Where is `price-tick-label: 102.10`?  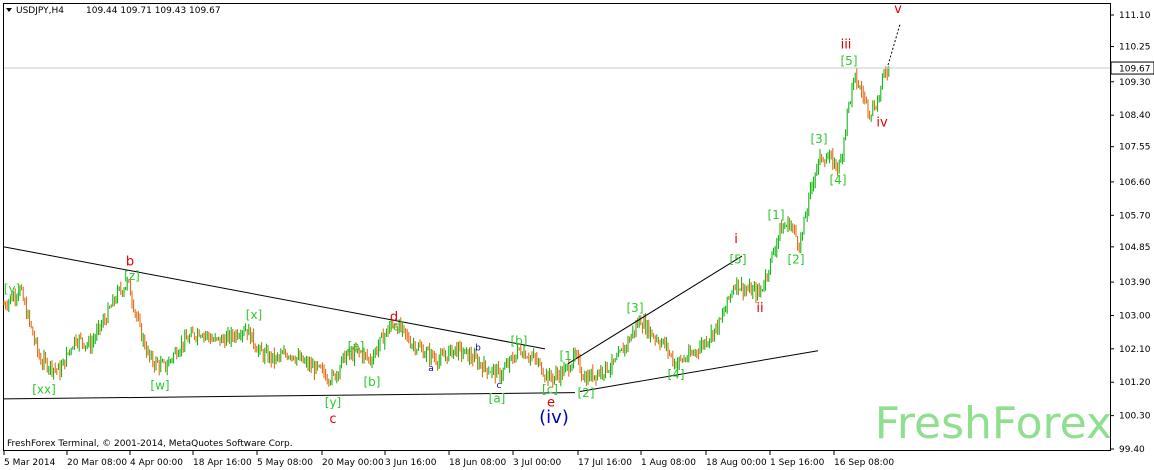 price-tick-label: 102.10 is located at coordinates (1135, 350).